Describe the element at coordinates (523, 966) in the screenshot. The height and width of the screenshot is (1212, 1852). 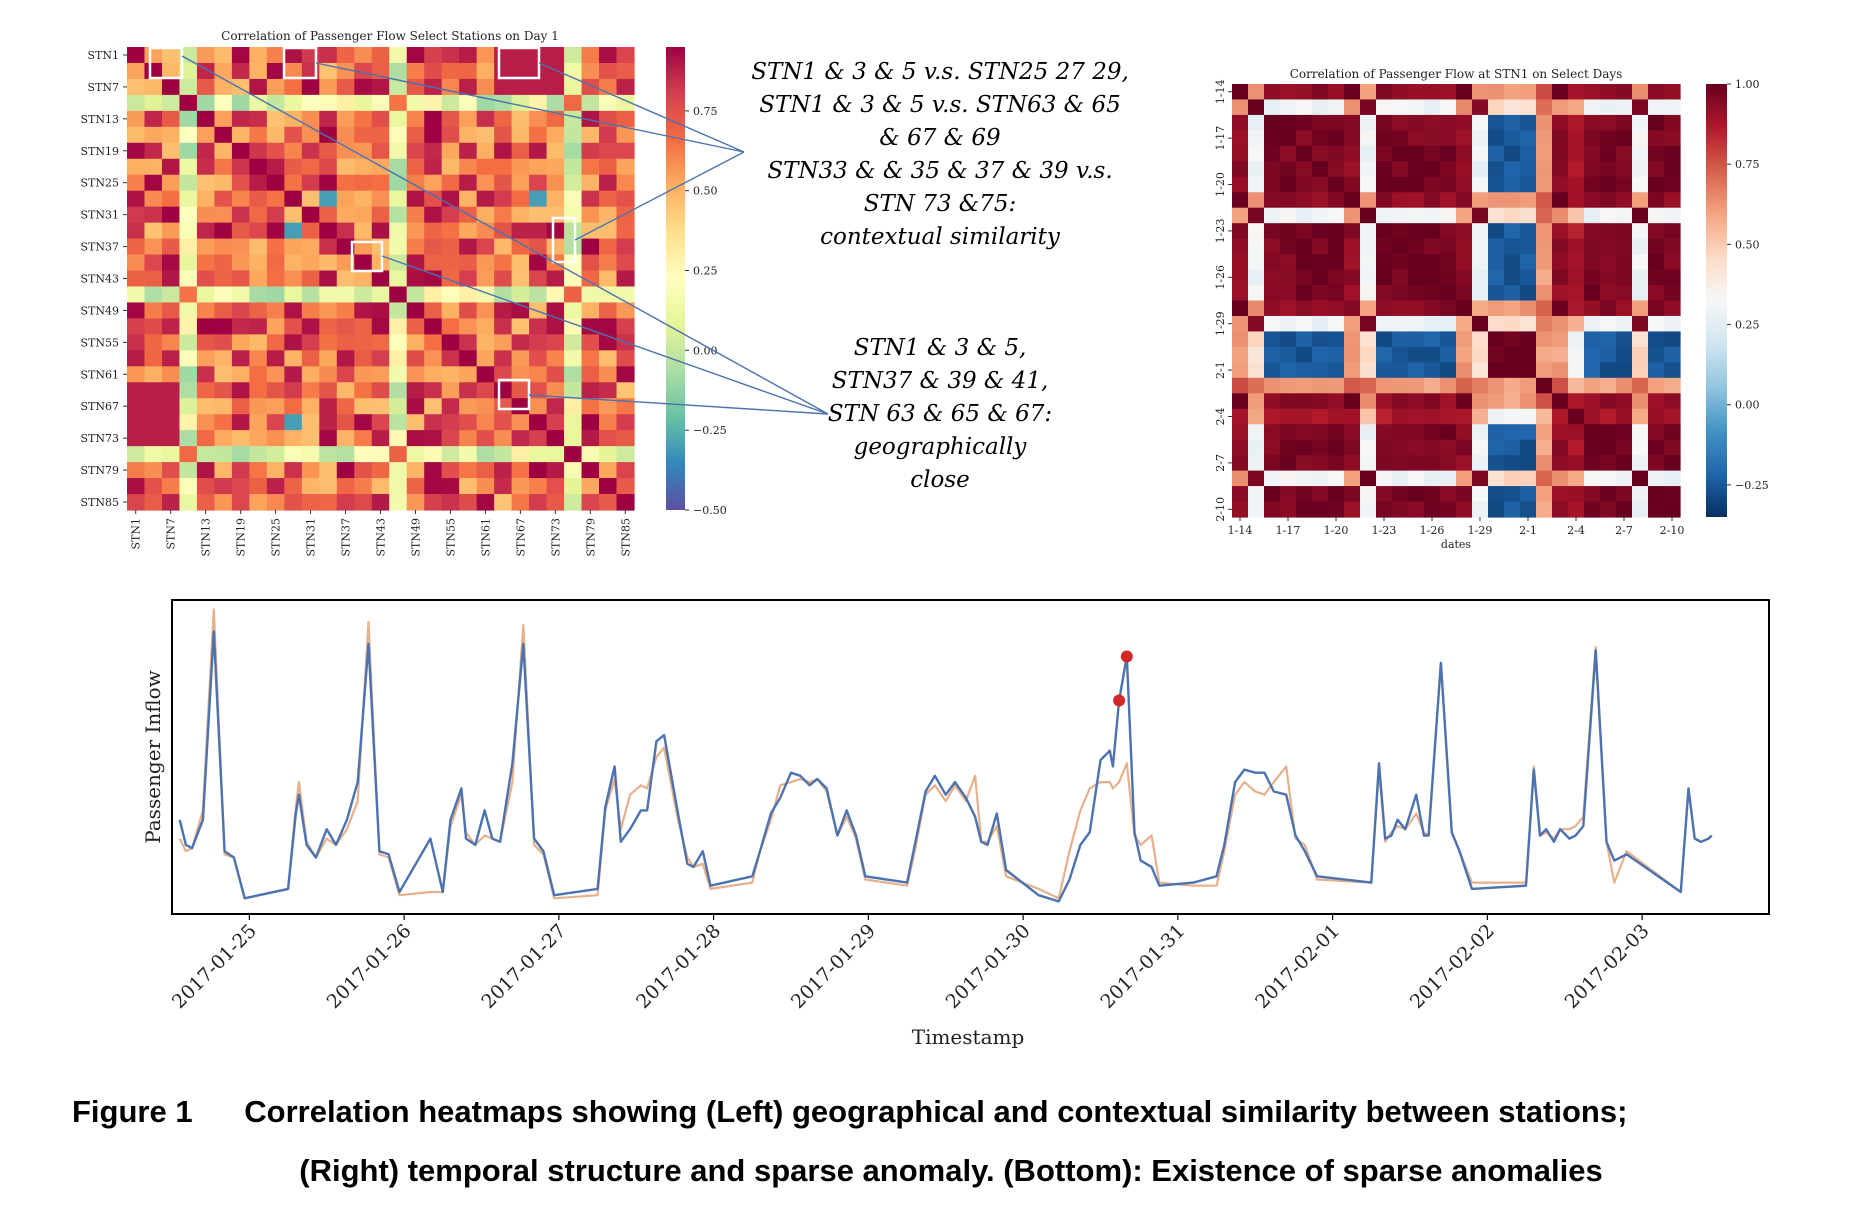
I see `time-tick-label: 2017-01-27` at that location.